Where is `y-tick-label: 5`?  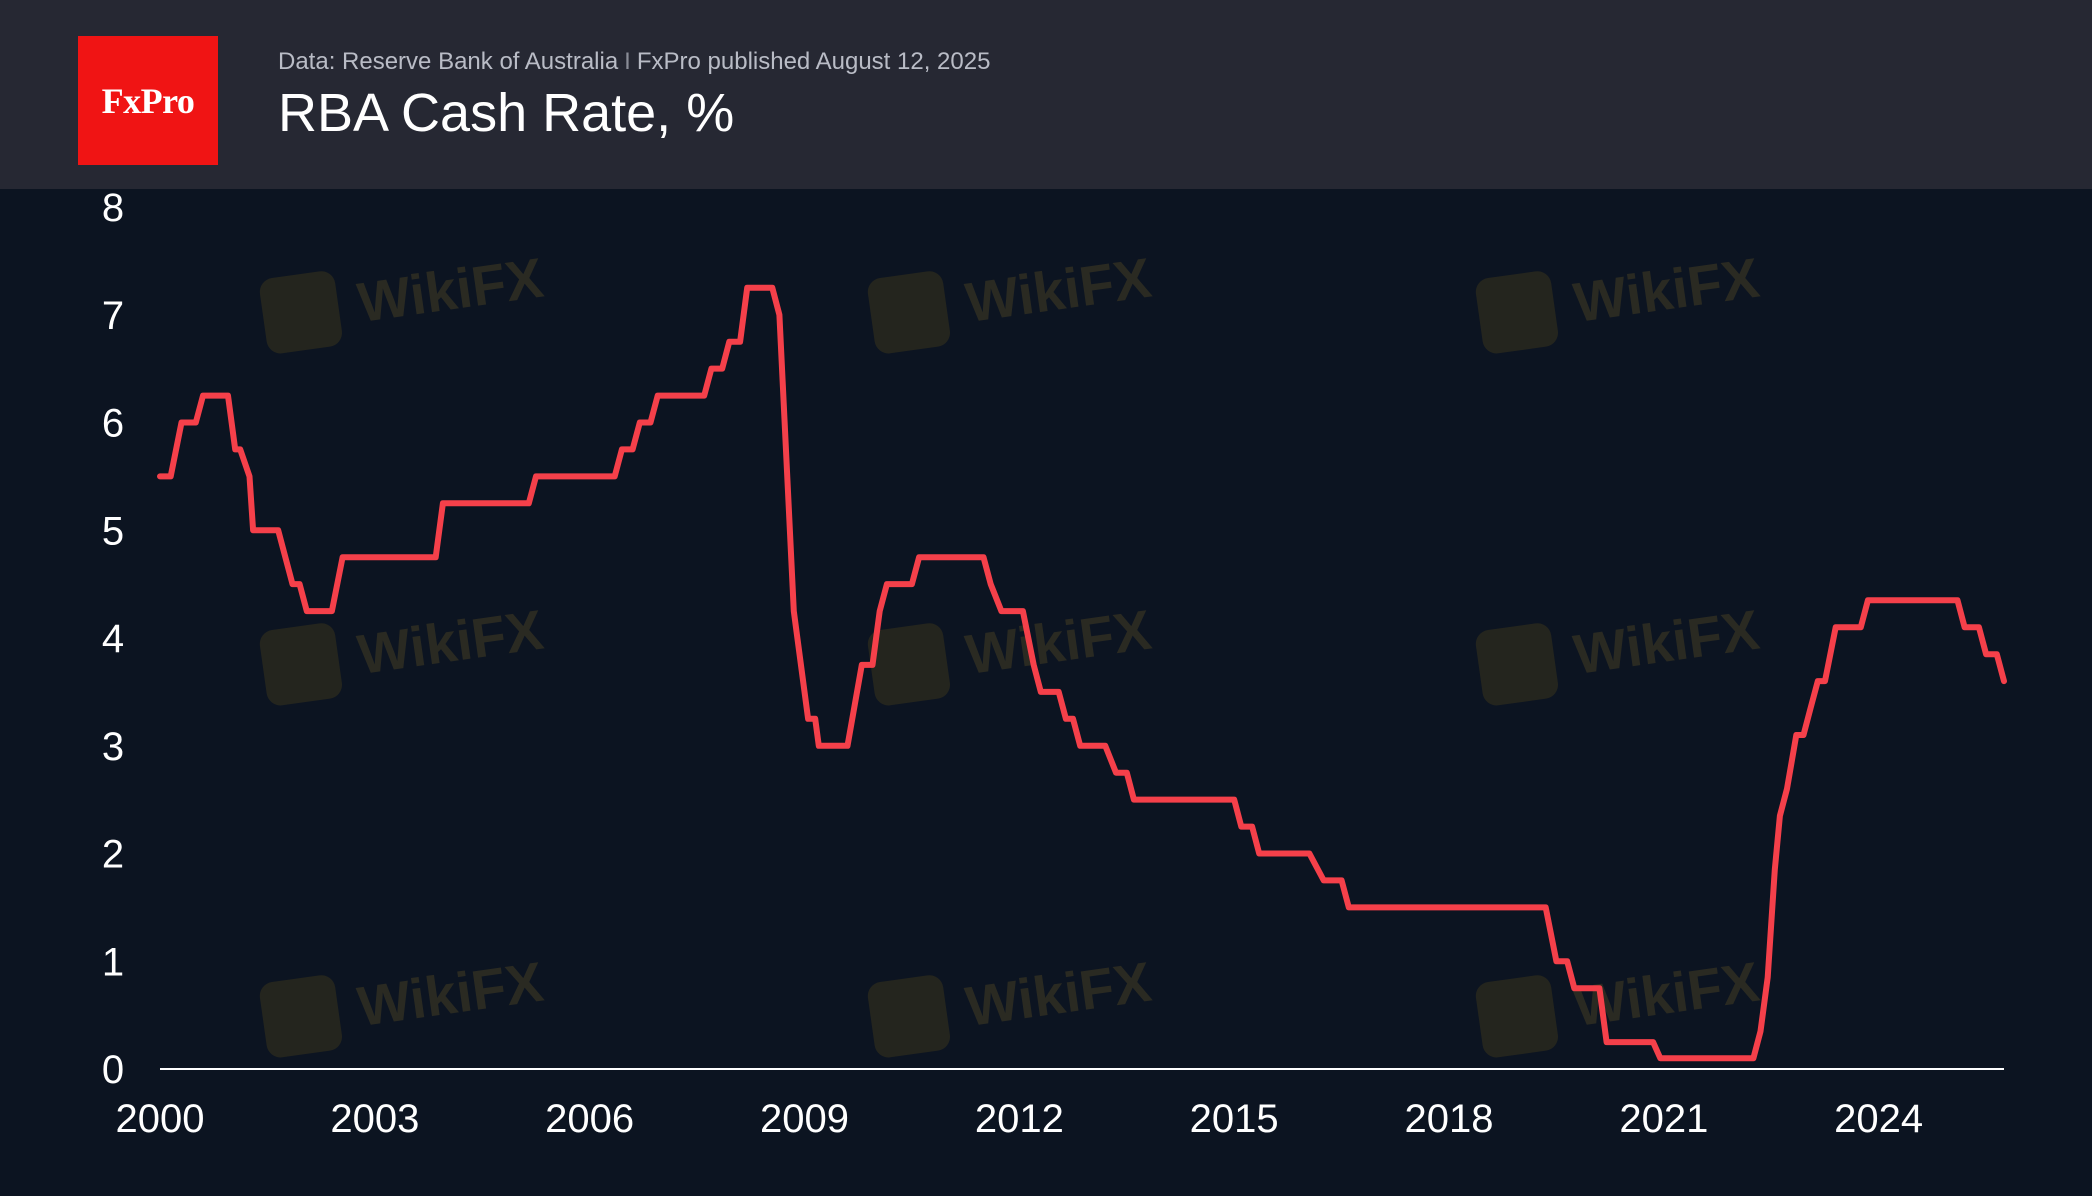
y-tick-label: 5 is located at coordinates (113, 531).